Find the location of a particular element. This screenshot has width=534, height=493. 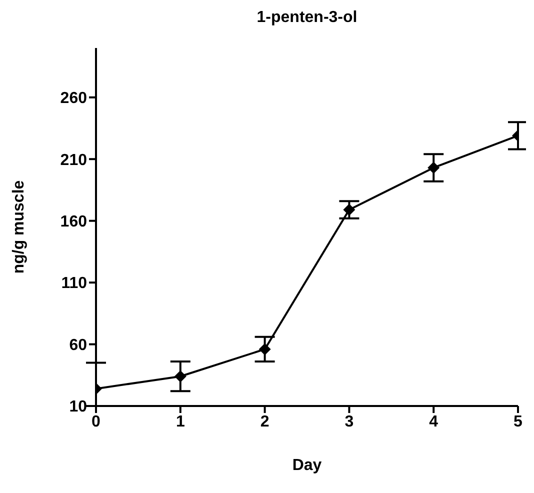

x-tick-label: 4 is located at coordinates (433, 421).